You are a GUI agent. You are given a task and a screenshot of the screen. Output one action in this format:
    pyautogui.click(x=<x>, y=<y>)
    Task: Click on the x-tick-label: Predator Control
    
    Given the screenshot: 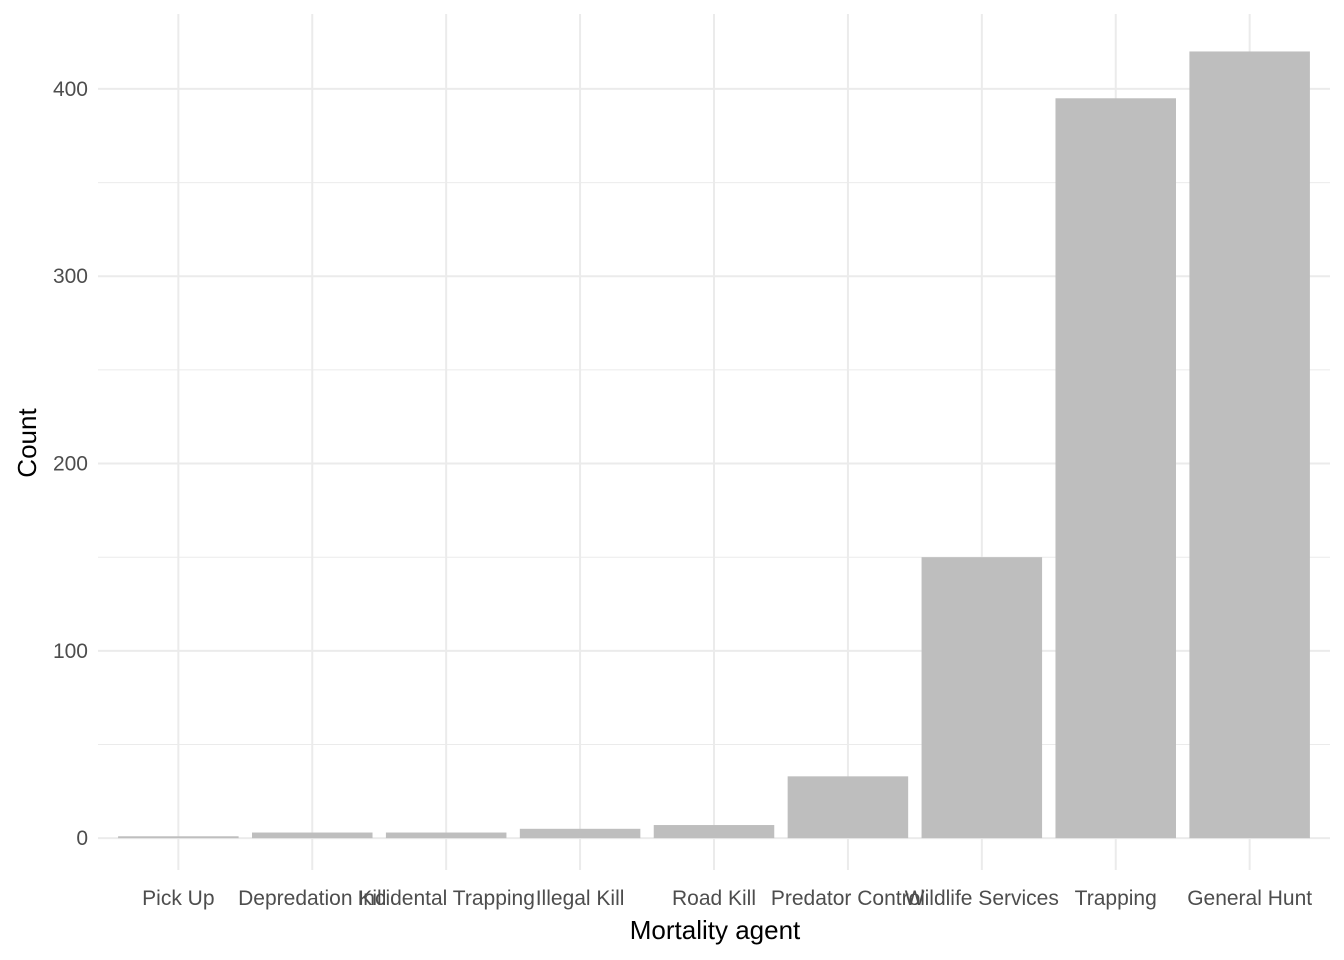 What is the action you would take?
    pyautogui.click(x=848, y=898)
    